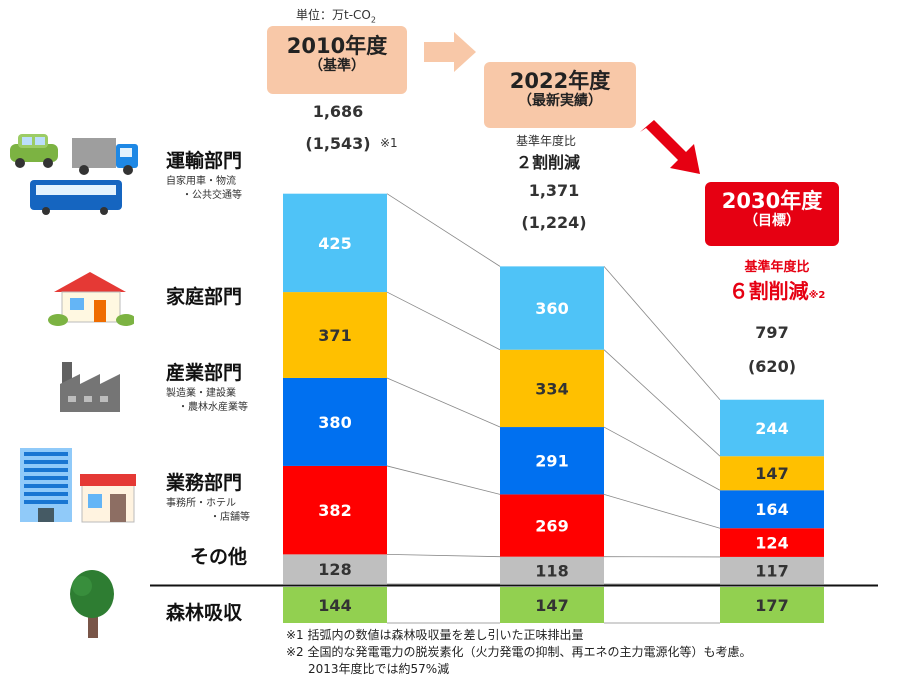 The width and height of the screenshot is (900, 688). Describe the element at coordinates (207, 386) in the screenshot. I see `sector-industry: 産業部門 製造業・建設業 ・農林水産業等` at that location.